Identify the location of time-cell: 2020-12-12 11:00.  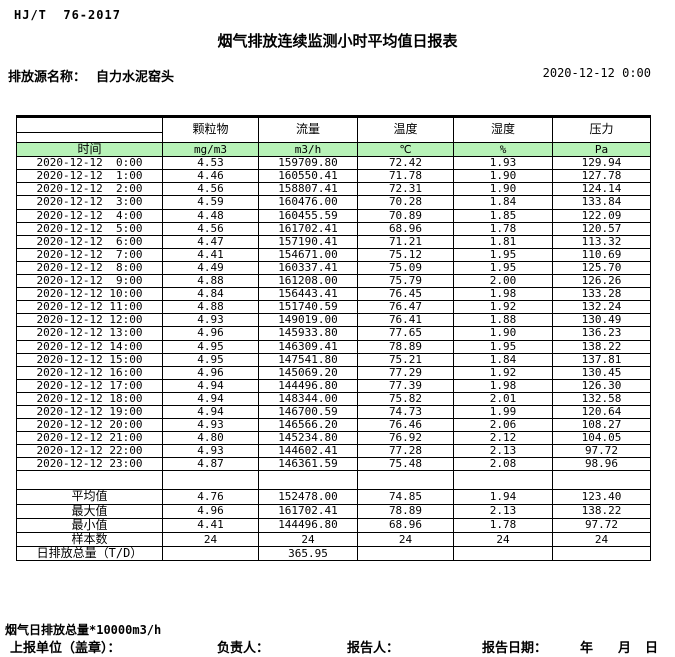
(89, 307).